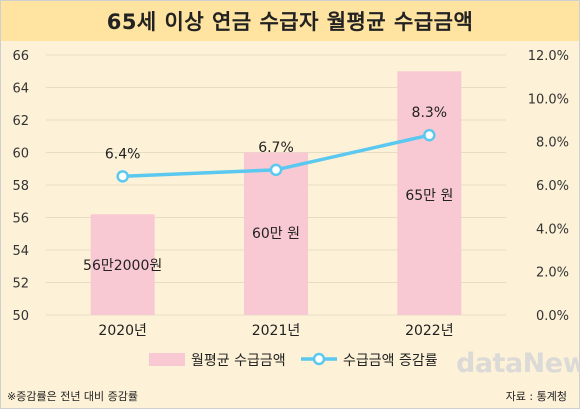 This screenshot has height=409, width=580. What do you see at coordinates (552, 186) in the screenshot?
I see `y-right-tick-label: 6.0%` at bounding box center [552, 186].